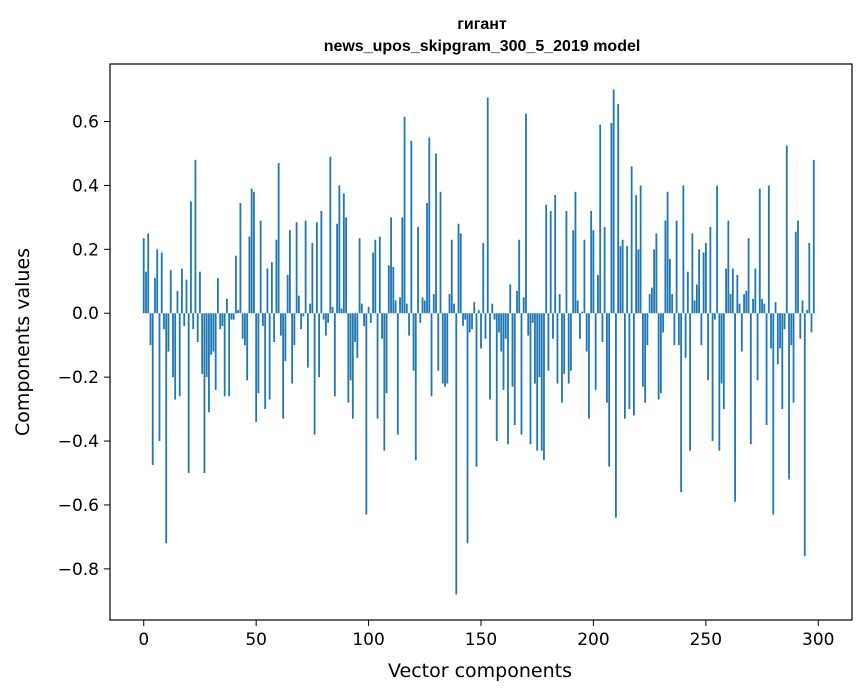 Image resolution: width=867 pixels, height=696 pixels. What do you see at coordinates (482, 24) in the screenshot?
I see `chart-title-line1: гигант` at bounding box center [482, 24].